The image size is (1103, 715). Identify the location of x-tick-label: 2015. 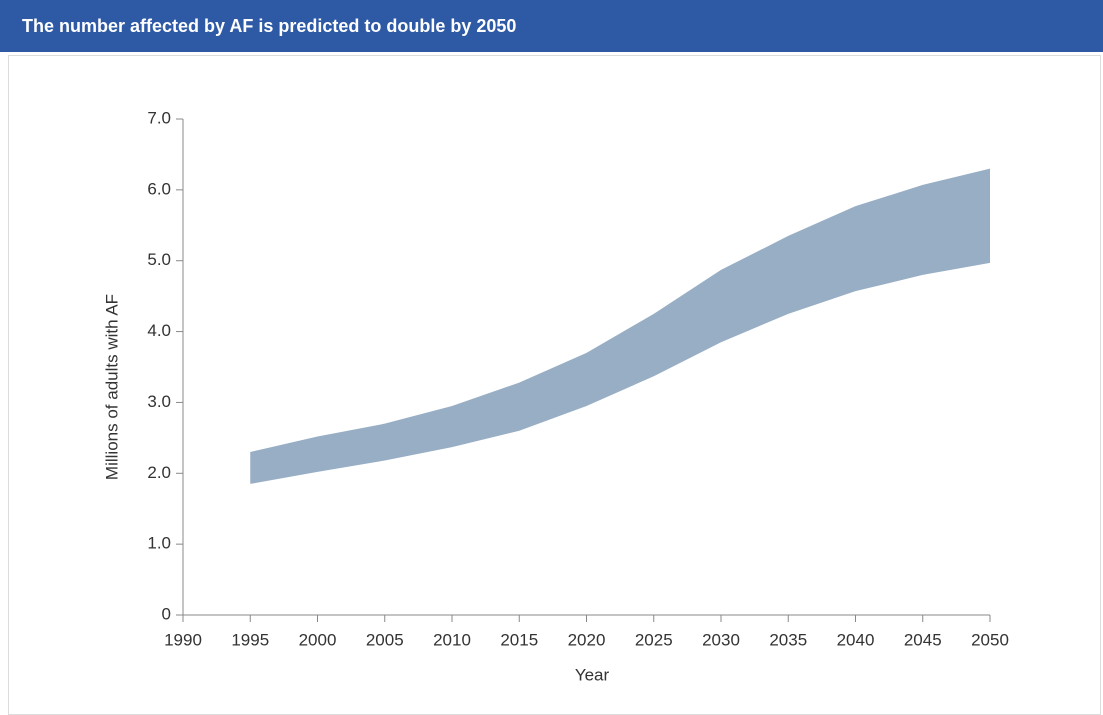
(519, 639).